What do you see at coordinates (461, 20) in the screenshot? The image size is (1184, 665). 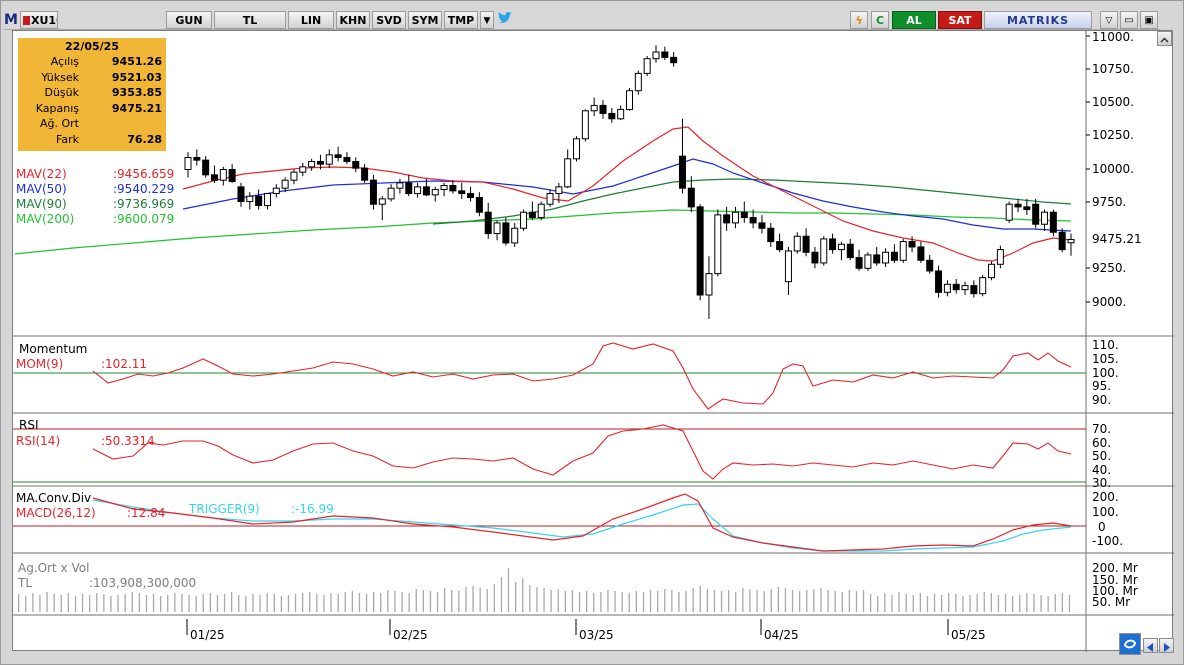 I see `toolbar-button-tmp: TMP` at bounding box center [461, 20].